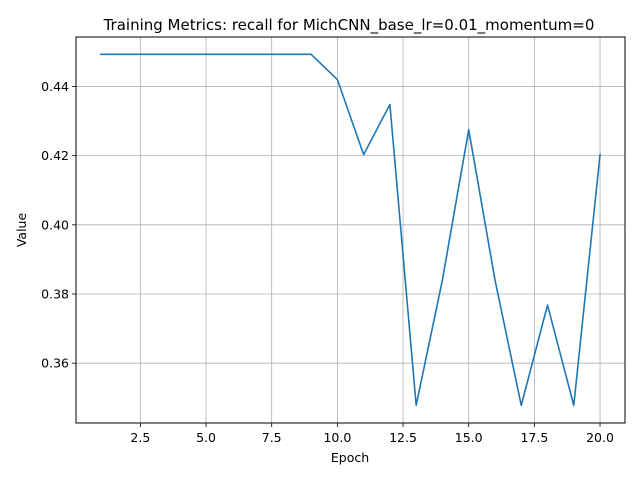 Image resolution: width=640 pixels, height=480 pixels. Describe the element at coordinates (21, 230) in the screenshot. I see `y-axis-label: Value` at that location.